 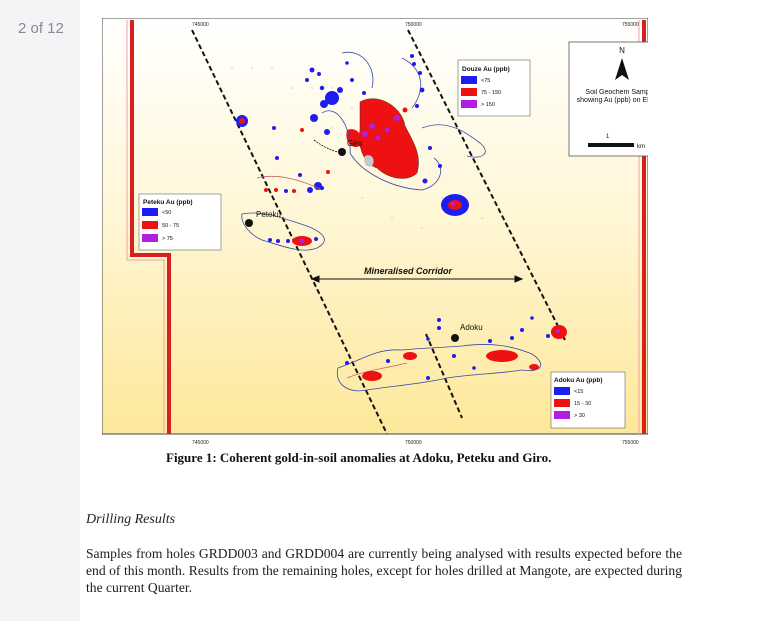 What do you see at coordinates (611, 145) in the screenshot?
I see `scale-bar` at bounding box center [611, 145].